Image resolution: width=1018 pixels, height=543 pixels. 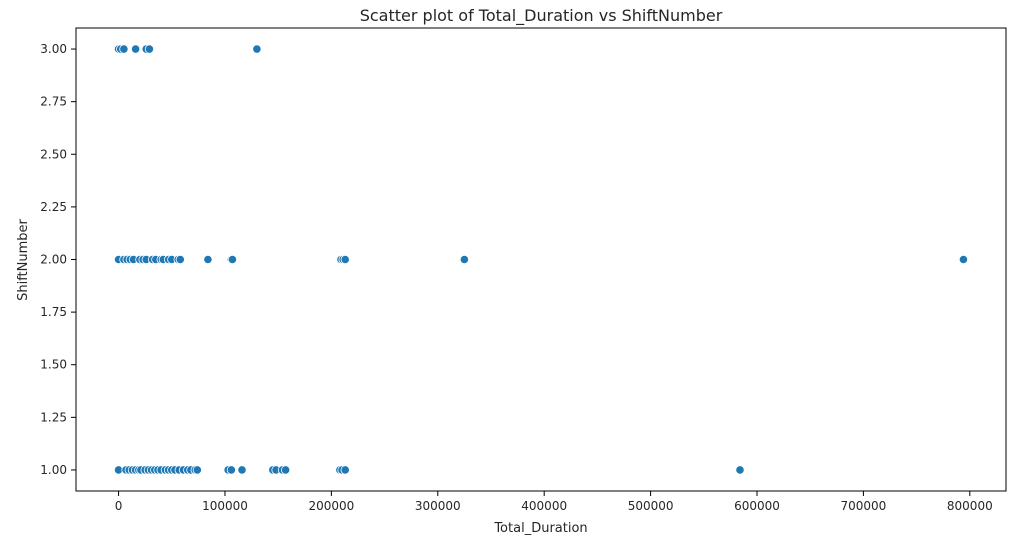 What do you see at coordinates (540, 528) in the screenshot?
I see `x-axis-label: Total_Duration` at bounding box center [540, 528].